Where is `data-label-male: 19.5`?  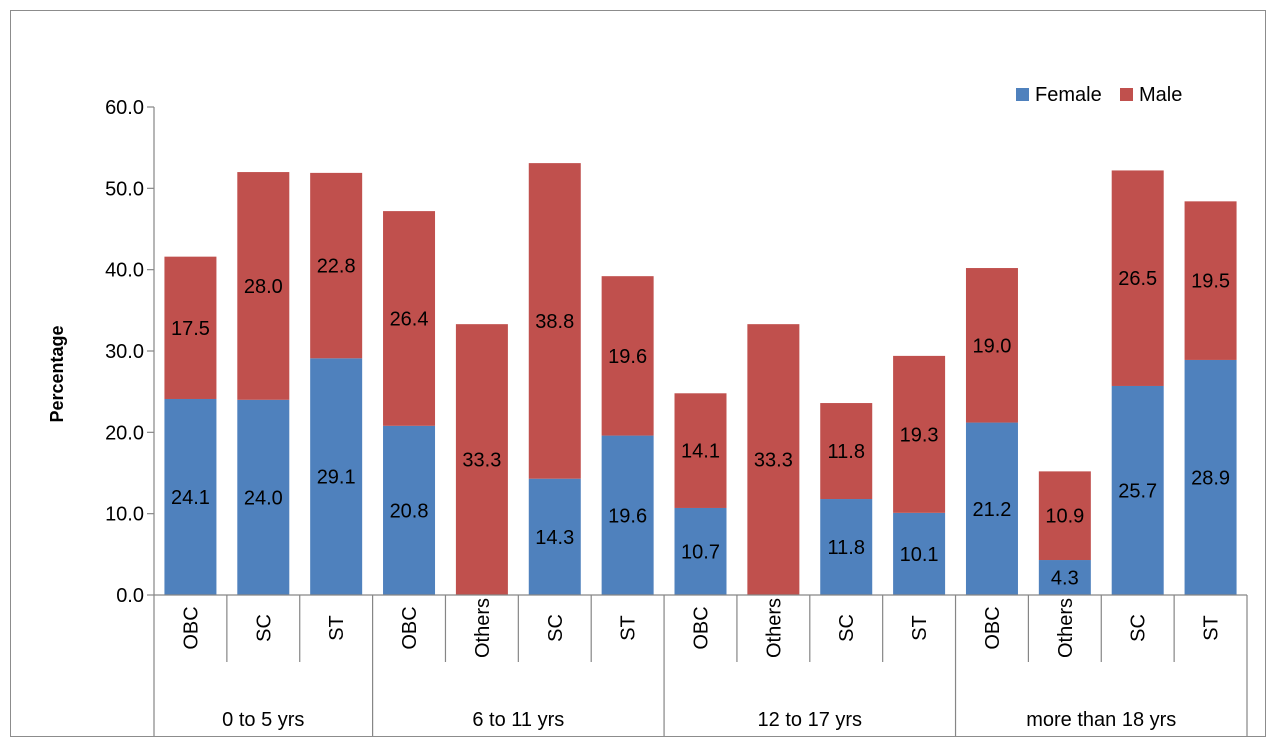
data-label-male: 19.5 is located at coordinates (1210, 282).